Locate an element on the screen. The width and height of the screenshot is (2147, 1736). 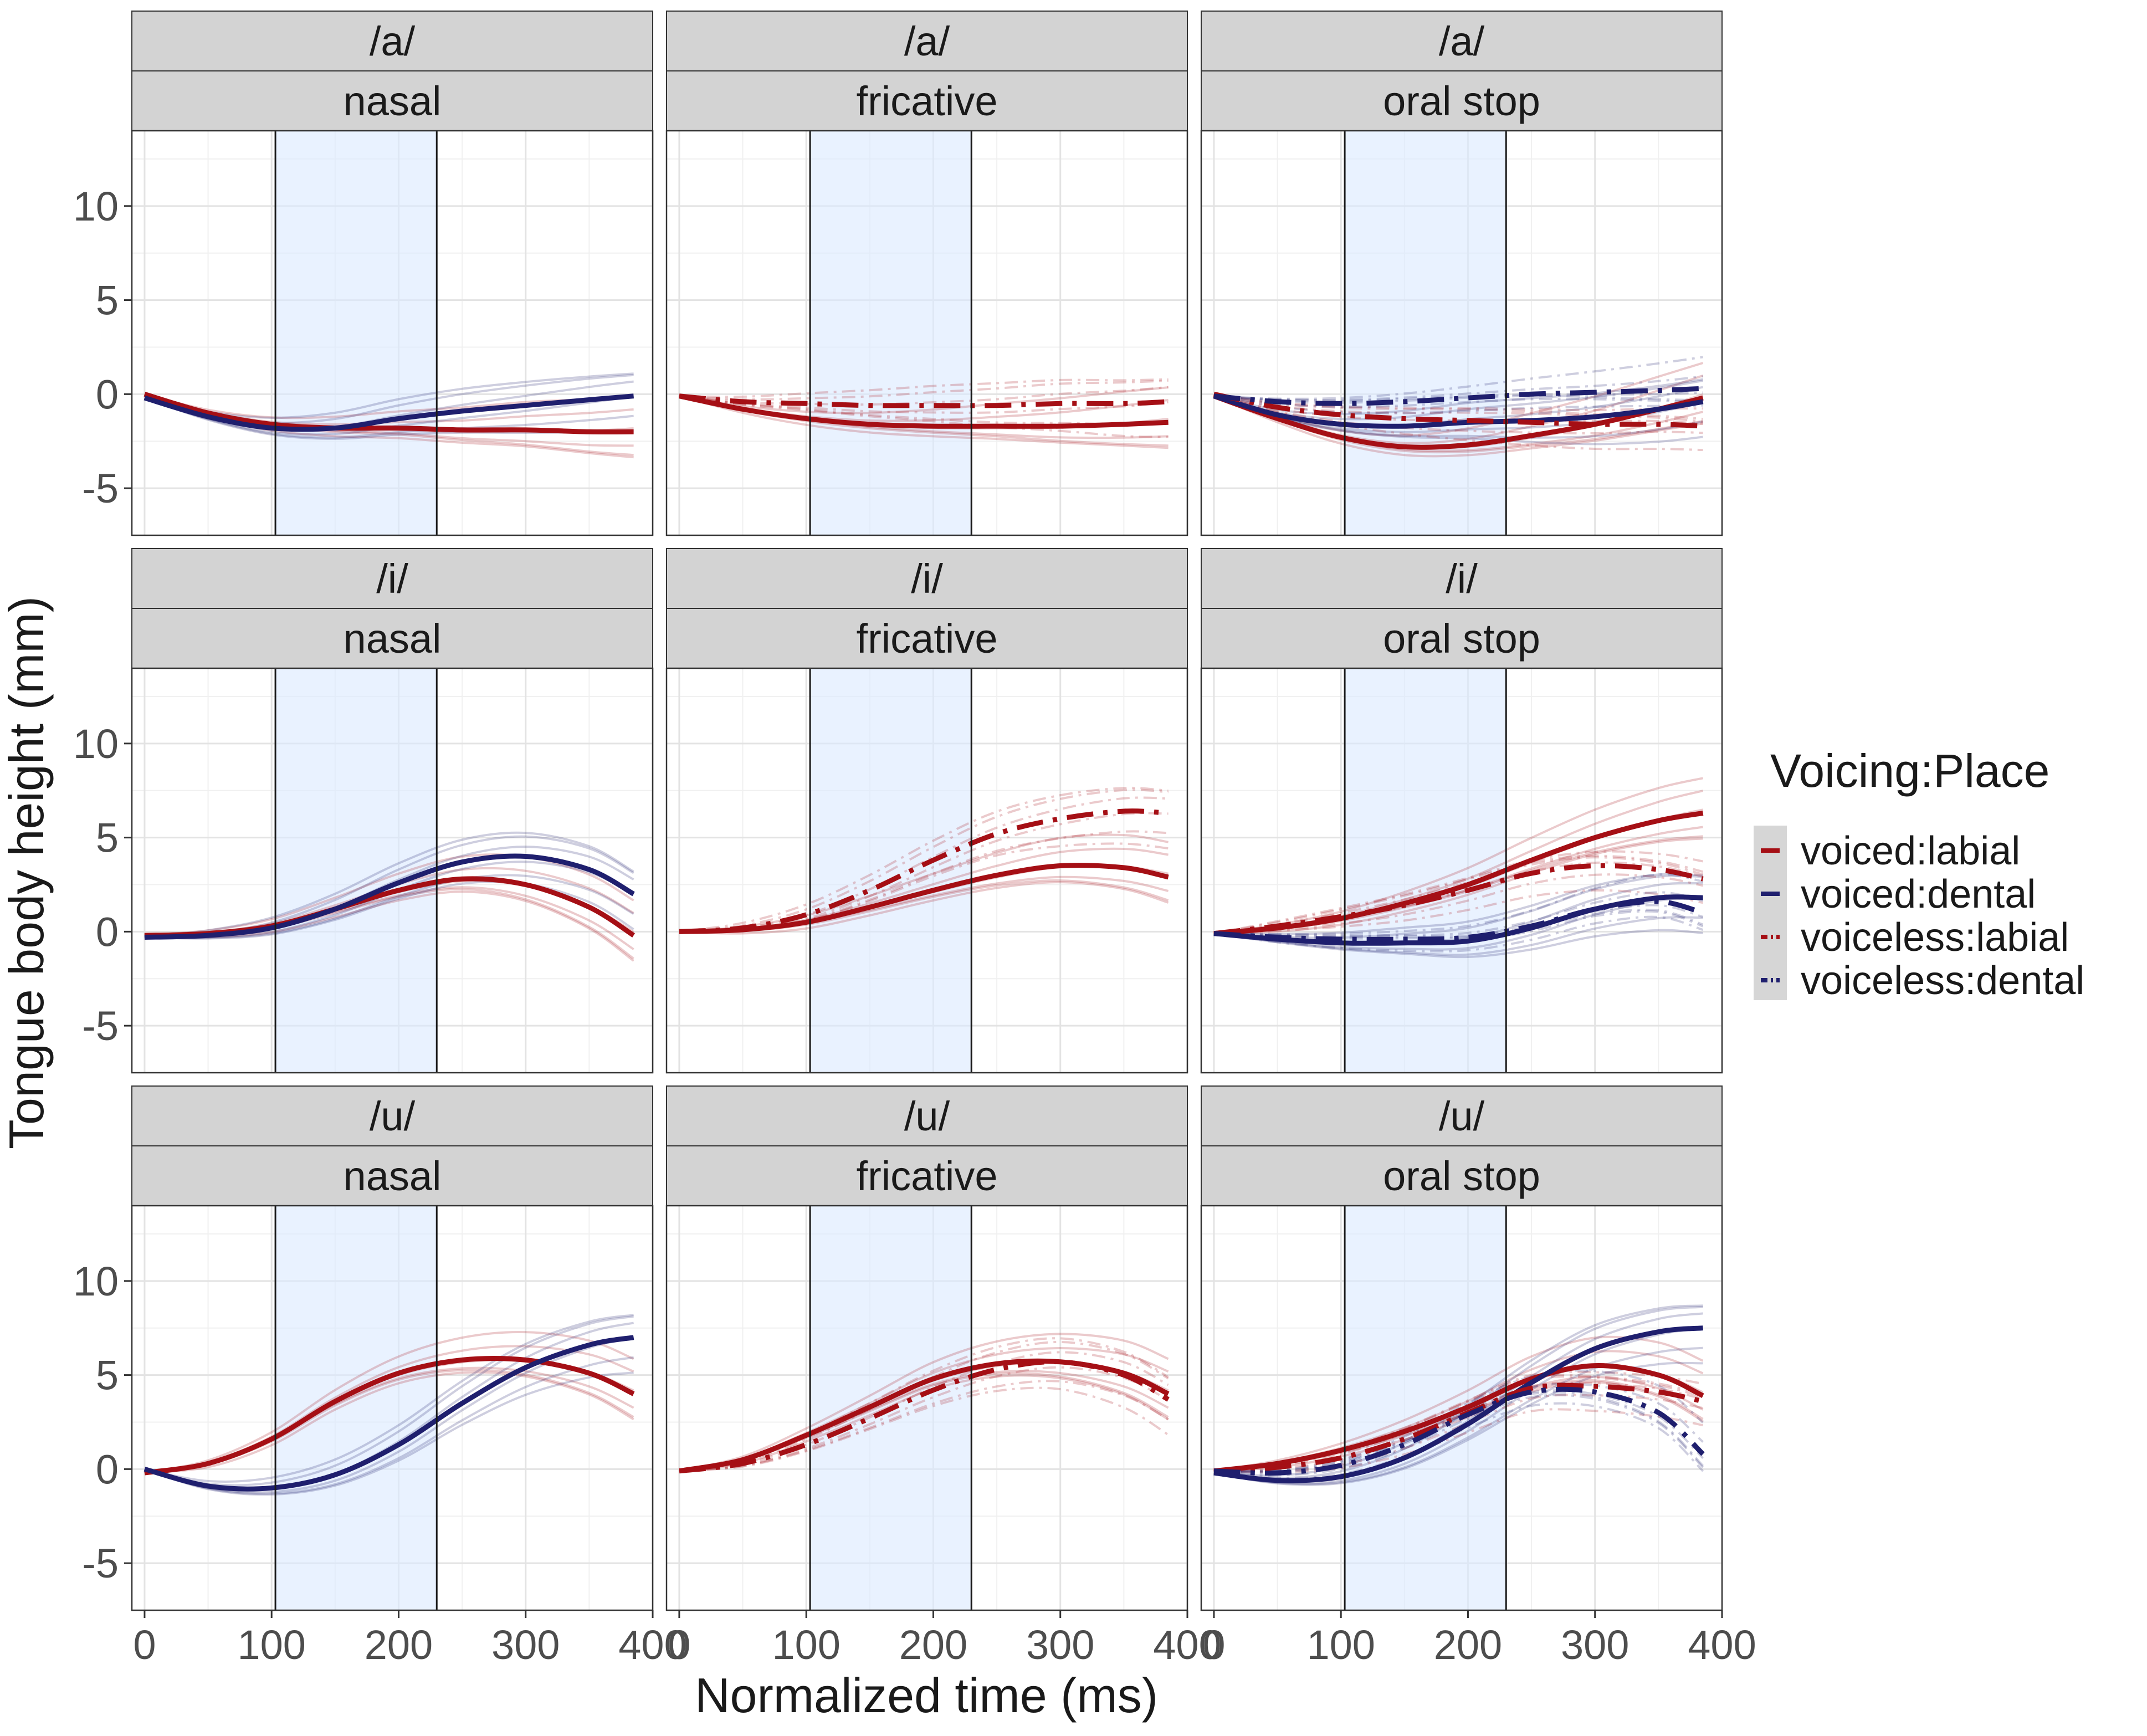
y-tick-label: 5 is located at coordinates (108, 838).